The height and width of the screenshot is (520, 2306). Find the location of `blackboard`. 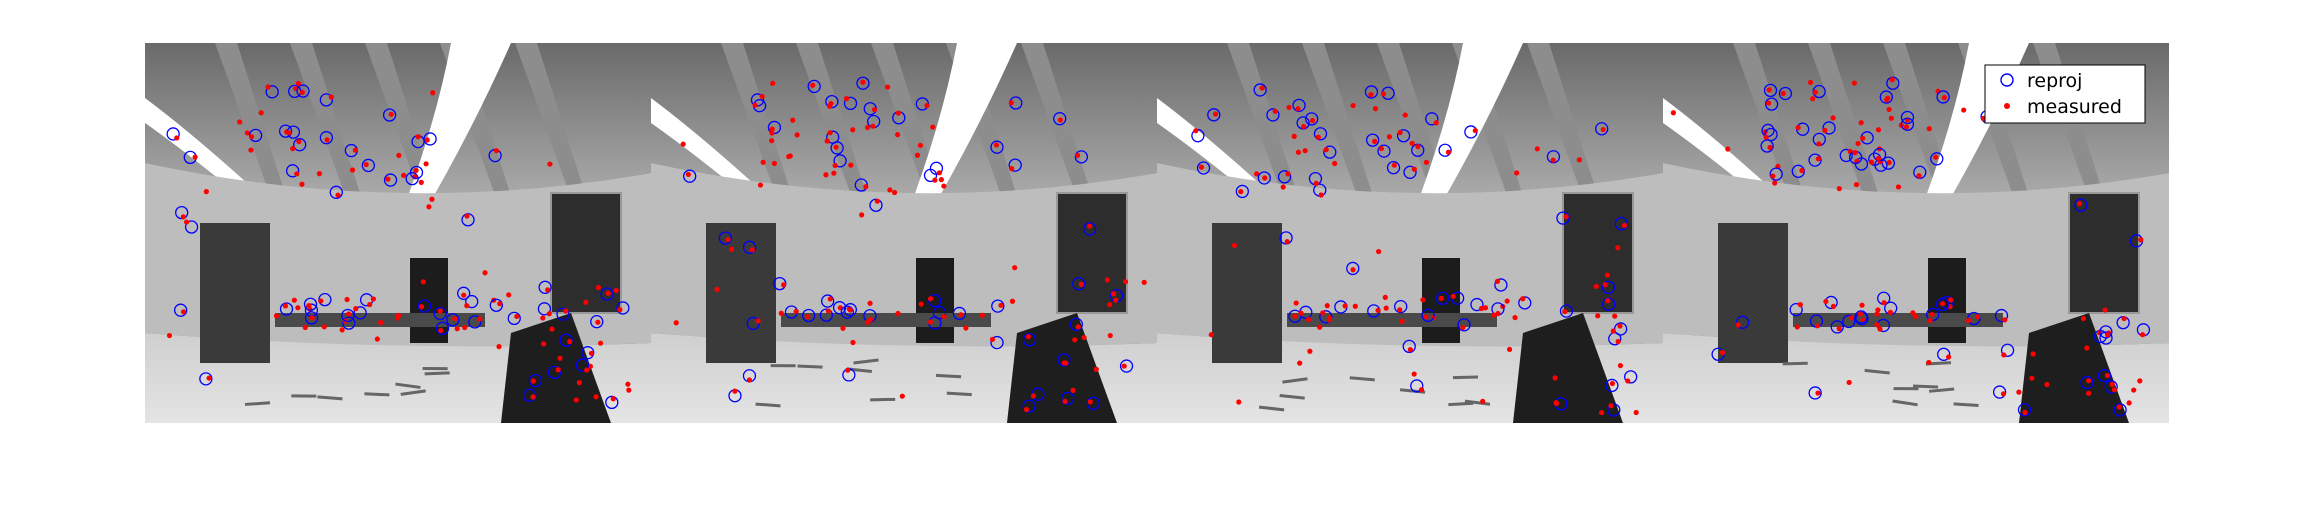

blackboard is located at coordinates (1598, 253).